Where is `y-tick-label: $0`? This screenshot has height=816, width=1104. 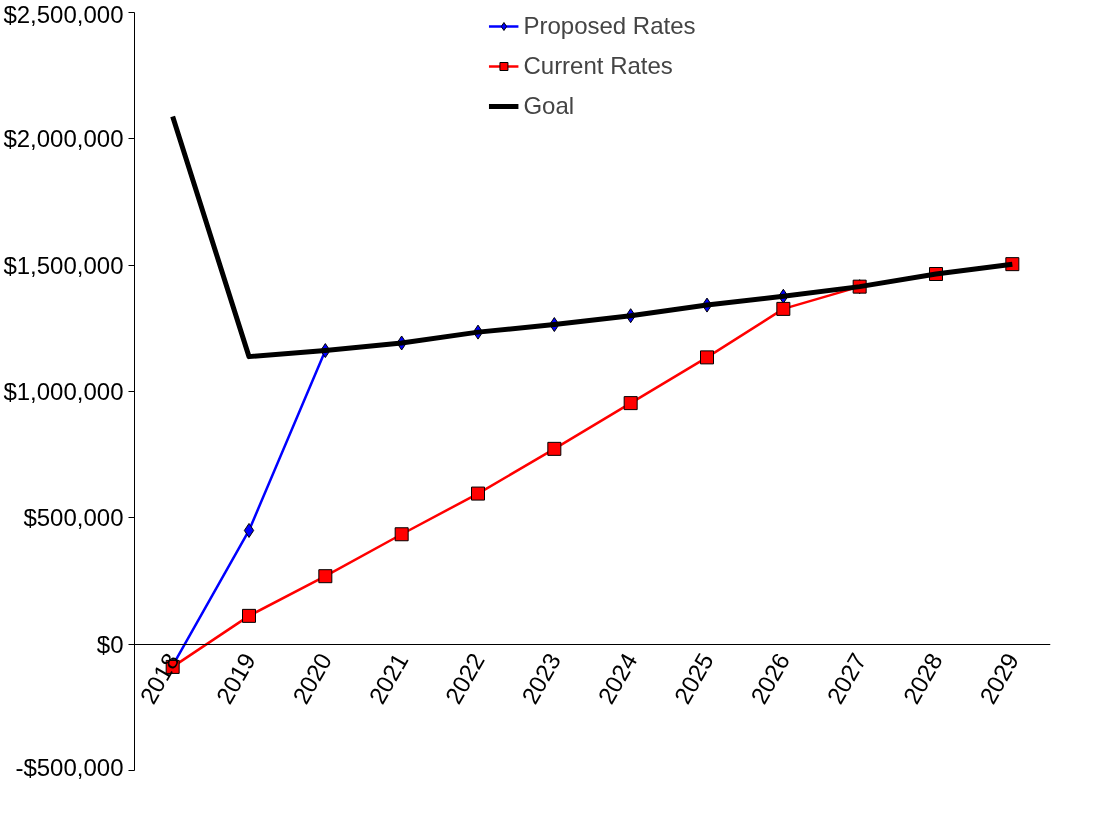 y-tick-label: $0 is located at coordinates (110, 644).